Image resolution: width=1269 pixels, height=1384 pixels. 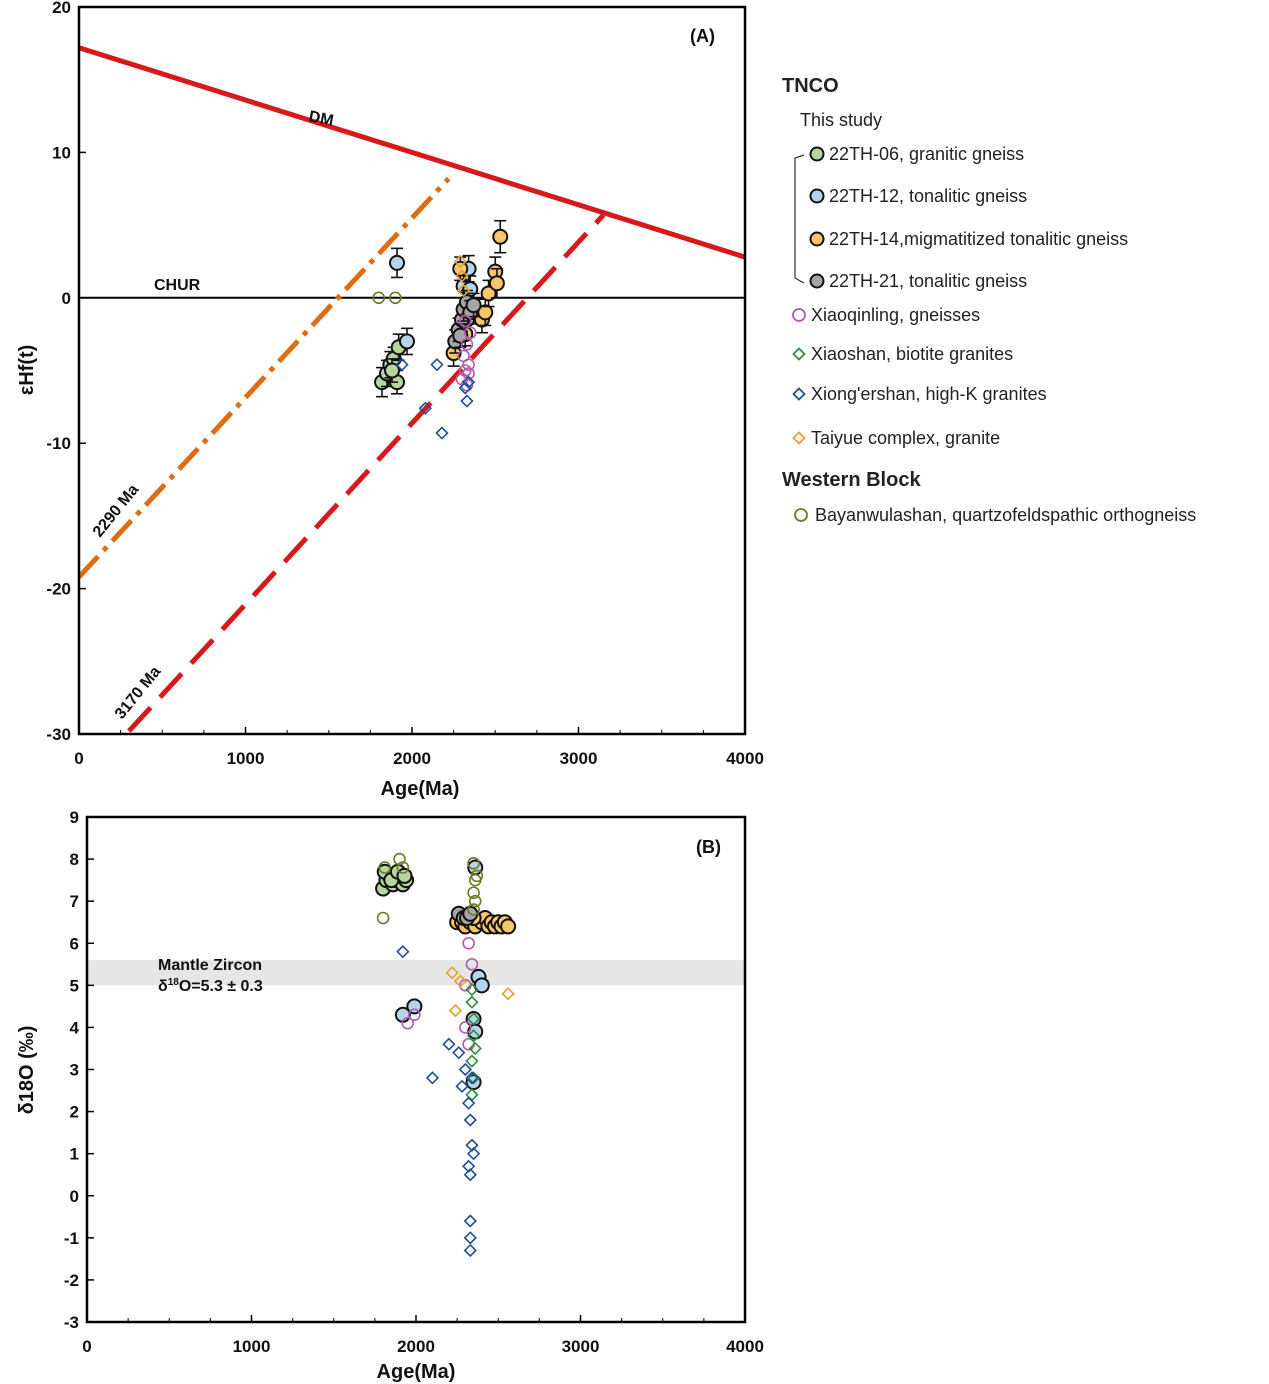 What do you see at coordinates (58, 589) in the screenshot?
I see `a-ytick-label: -20` at bounding box center [58, 589].